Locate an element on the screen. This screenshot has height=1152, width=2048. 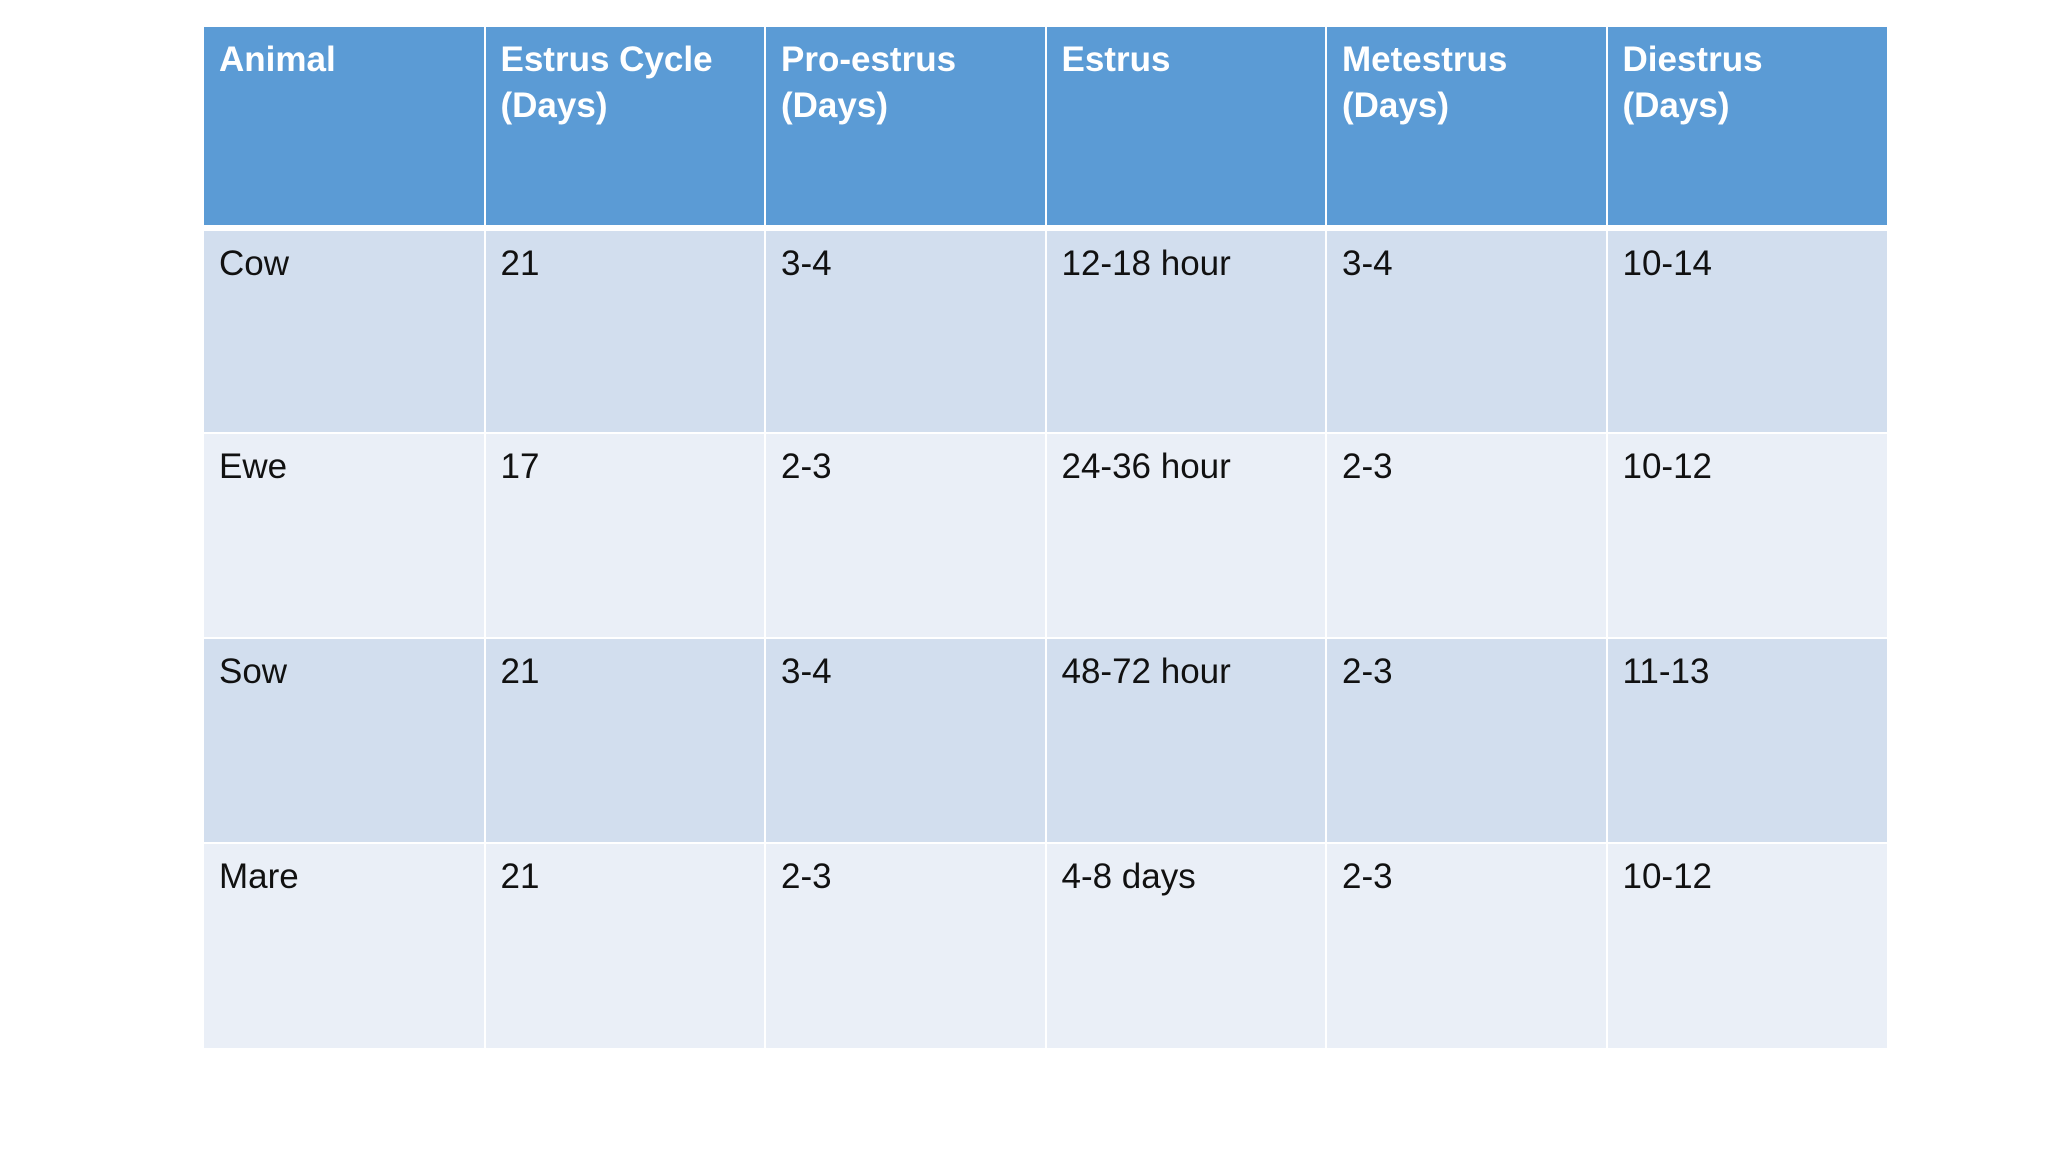
cell-animal: Cow is located at coordinates (344, 330).